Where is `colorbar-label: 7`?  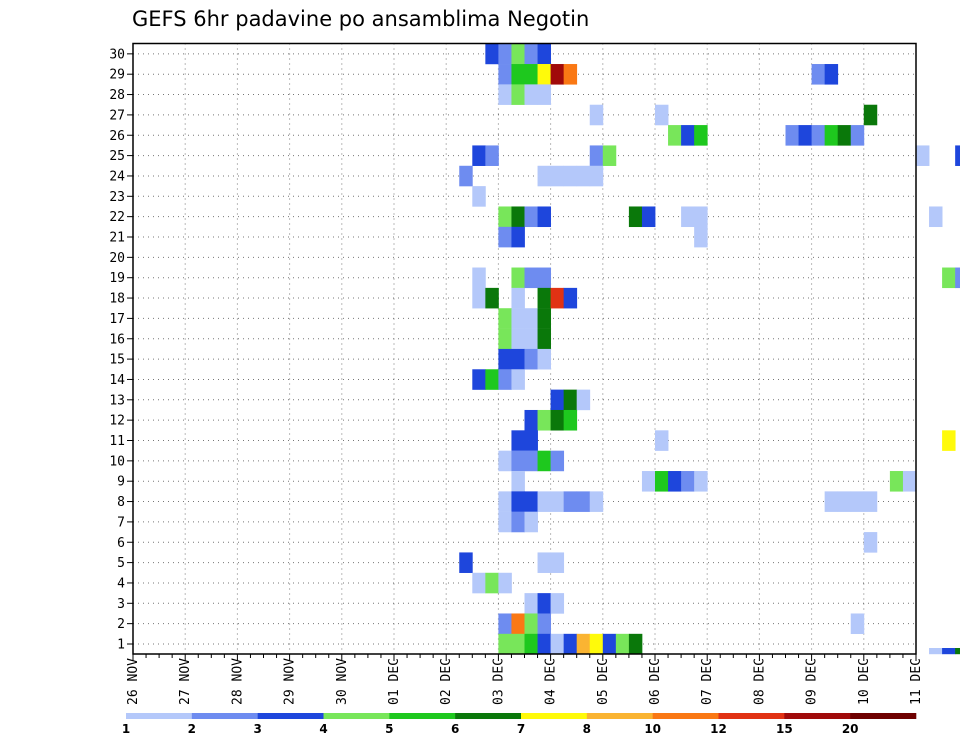 colorbar-label: 7 is located at coordinates (521, 729).